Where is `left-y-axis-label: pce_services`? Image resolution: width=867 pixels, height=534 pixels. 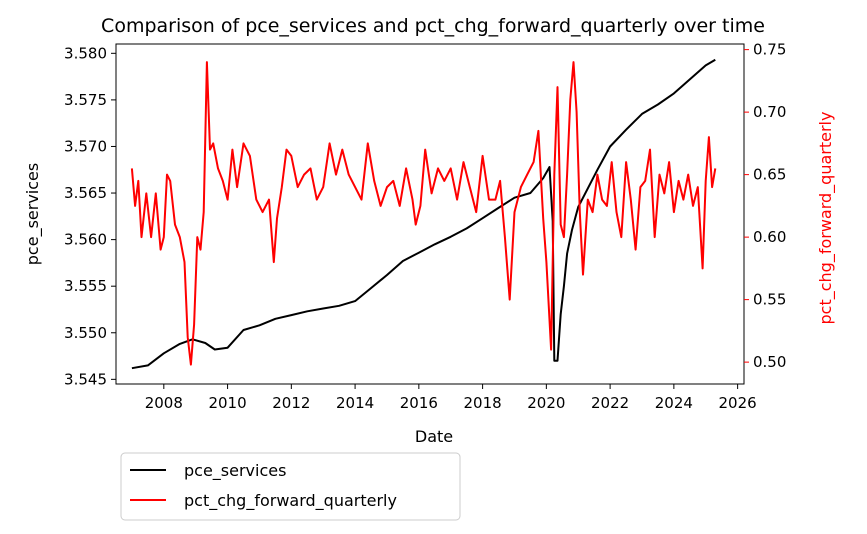
left-y-axis-label: pce_services is located at coordinates (33, 214).